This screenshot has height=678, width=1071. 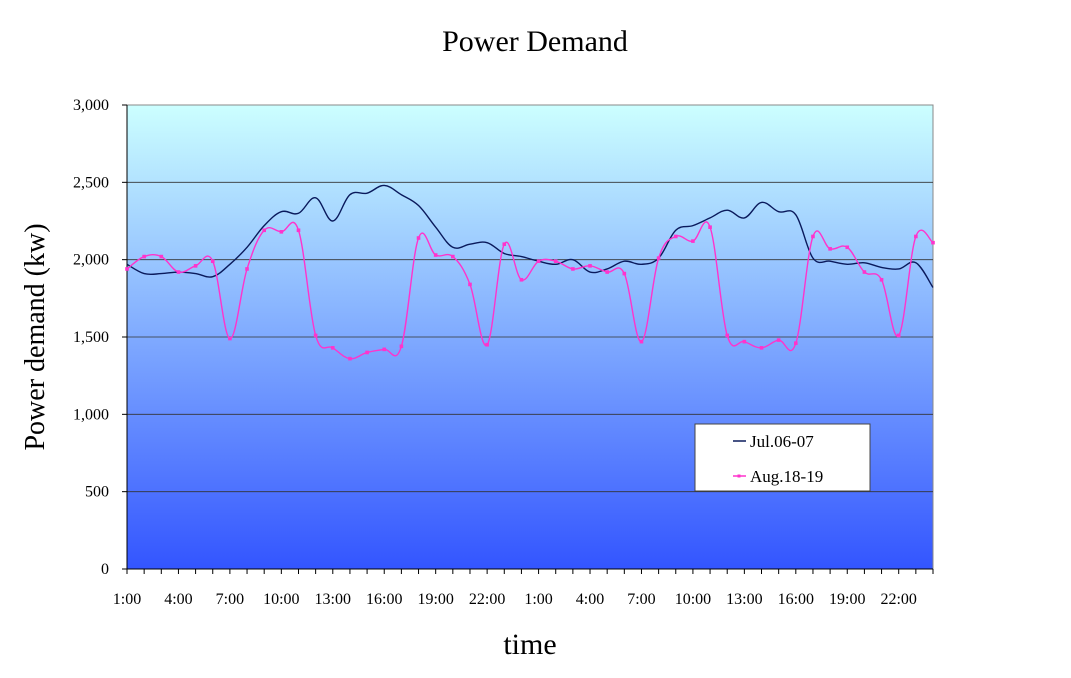 I want to click on legend-box, so click(x=782, y=457).